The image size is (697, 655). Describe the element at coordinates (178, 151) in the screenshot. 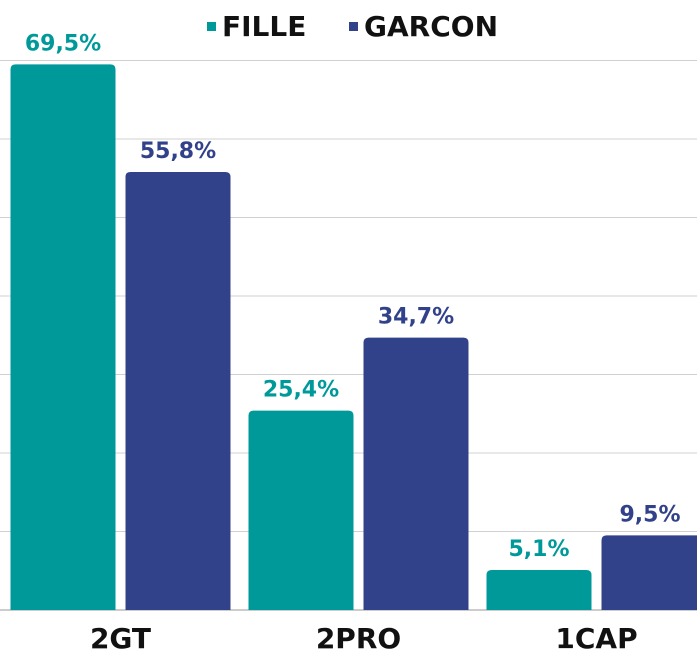

I see `value-label: 55,8%` at that location.